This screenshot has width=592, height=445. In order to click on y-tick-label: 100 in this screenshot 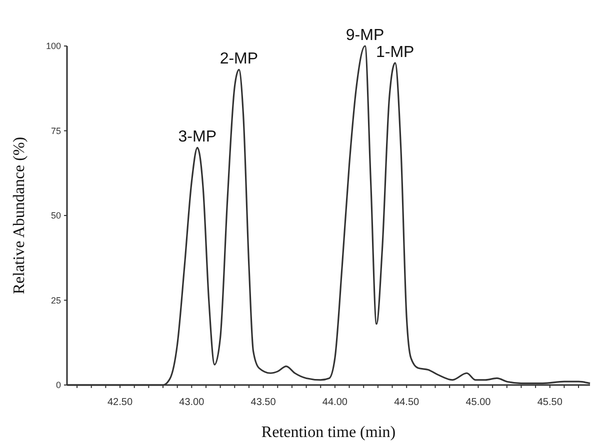, I will do `click(53, 46)`.